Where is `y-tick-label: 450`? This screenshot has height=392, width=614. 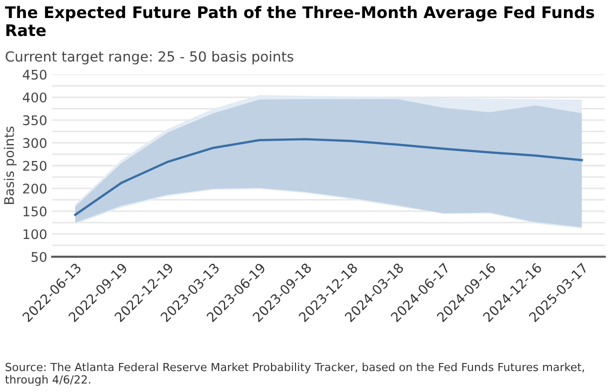
y-tick-label: 450 is located at coordinates (34, 75).